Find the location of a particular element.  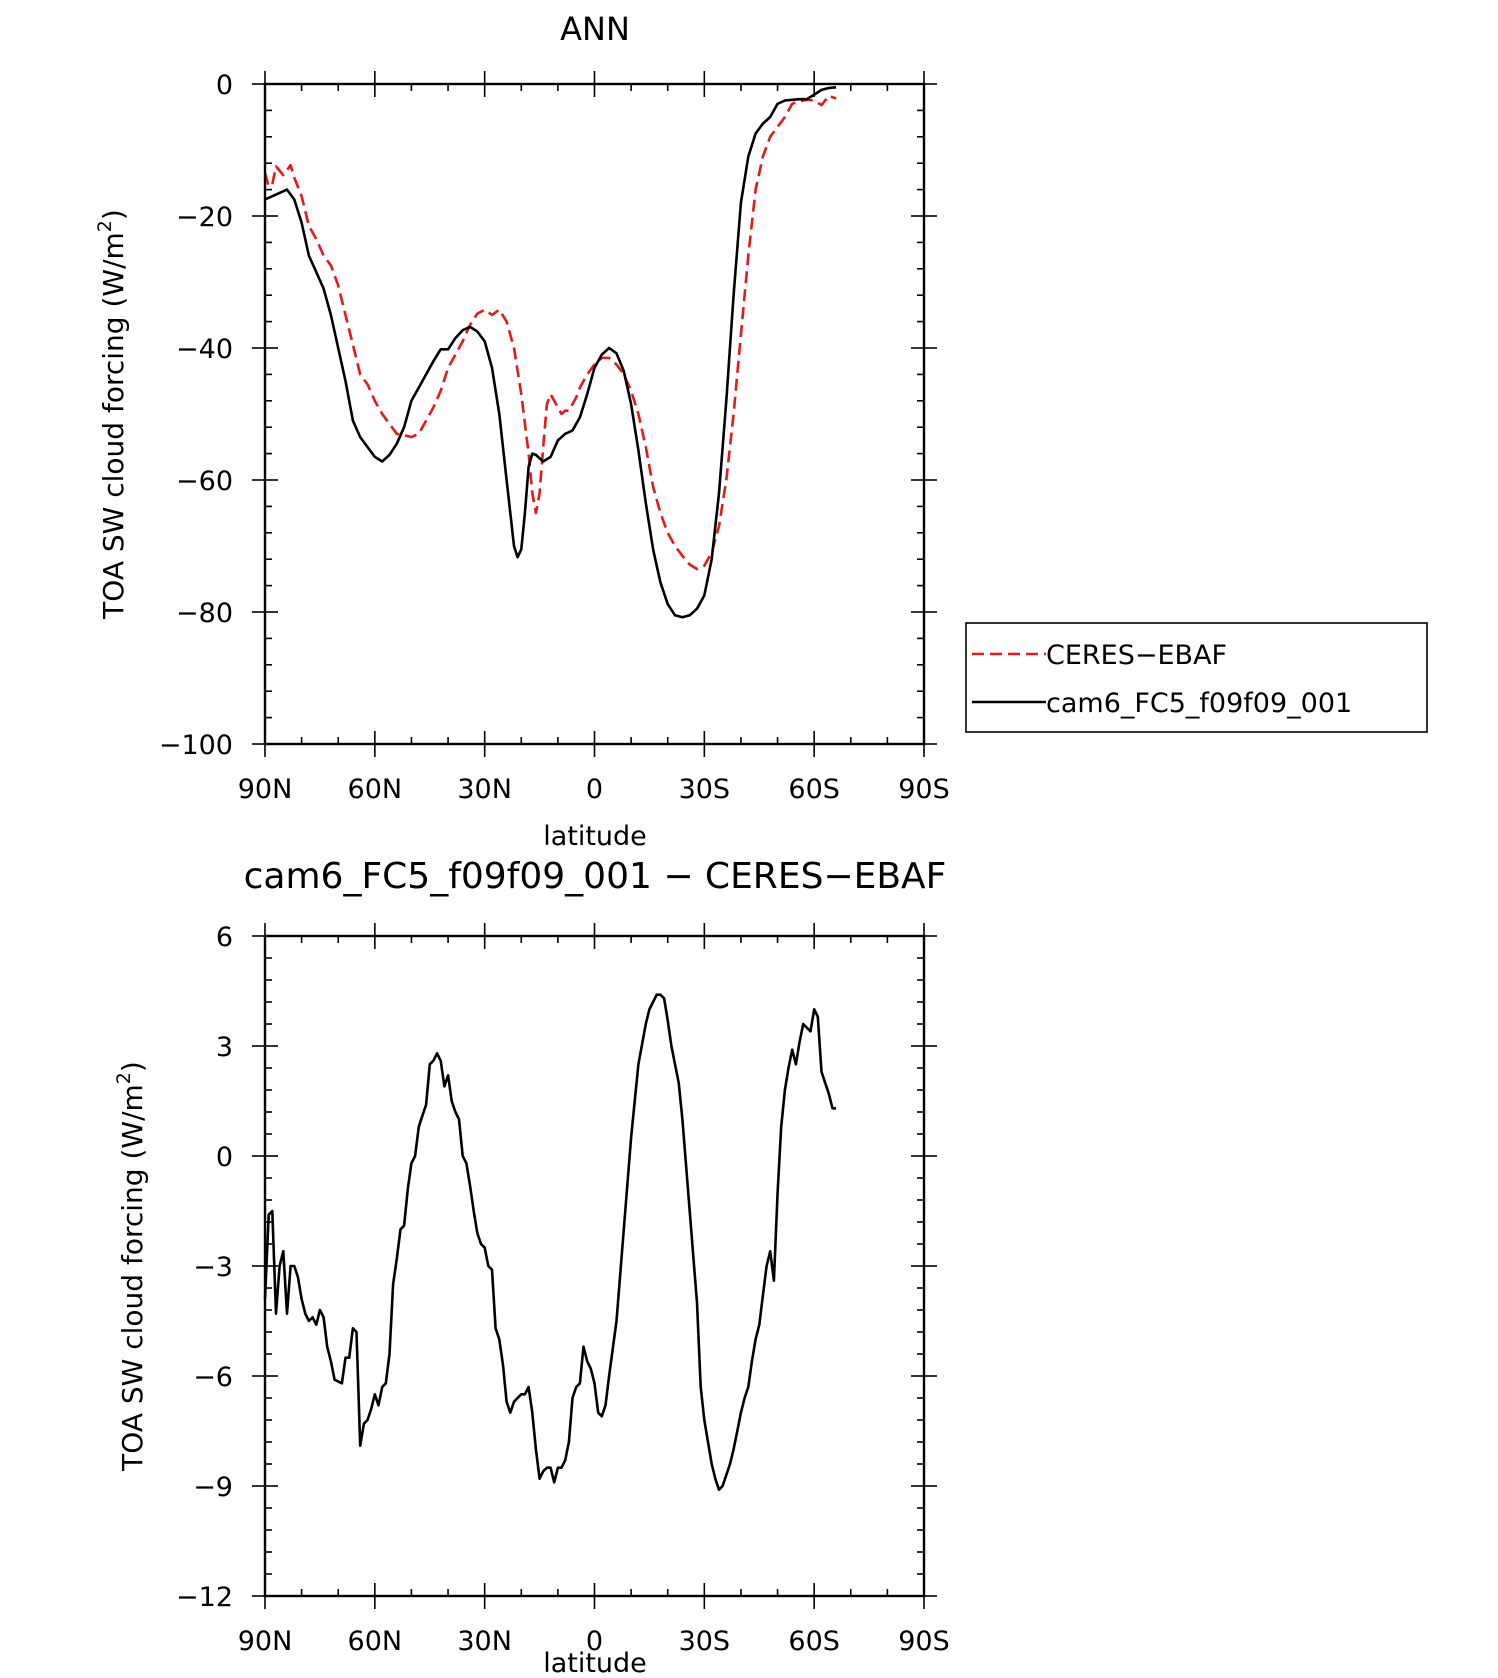

bottom-chart-y-tick-labels: 6 3 0 −3 −6 −9 −12 is located at coordinates (204, 1267).